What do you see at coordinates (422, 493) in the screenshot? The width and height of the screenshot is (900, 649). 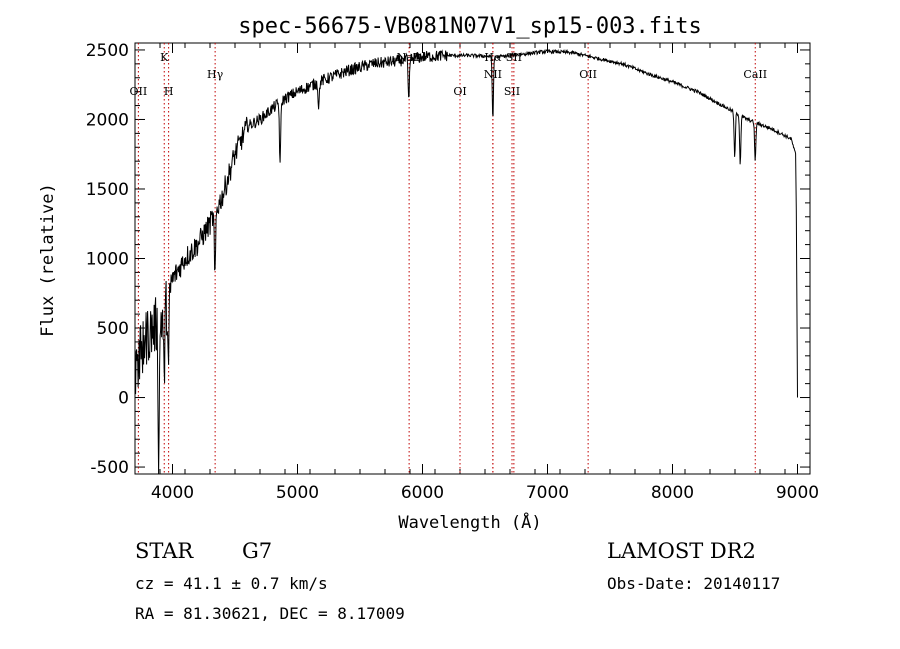 I see `x-tick-label: 6000` at bounding box center [422, 493].